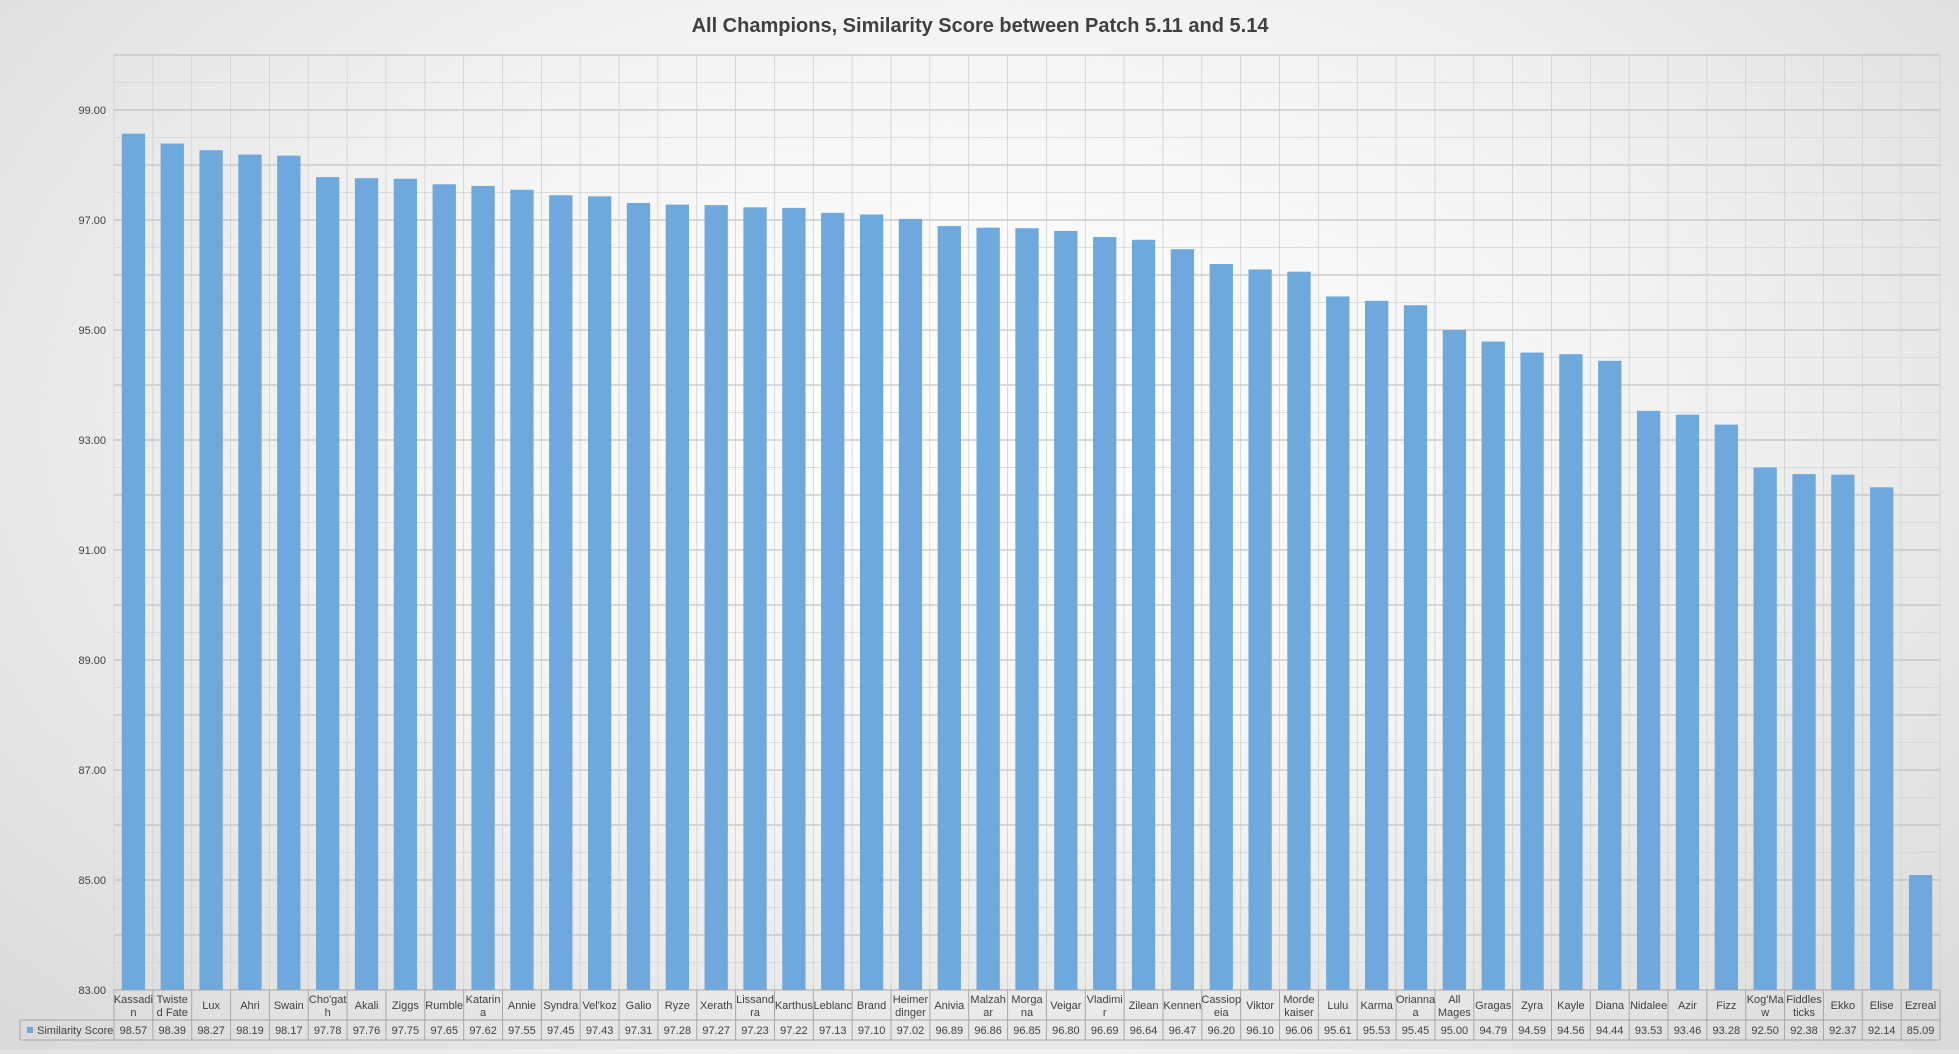 The image size is (1959, 1054). I want to click on value-label: 98.39, so click(173, 1031).